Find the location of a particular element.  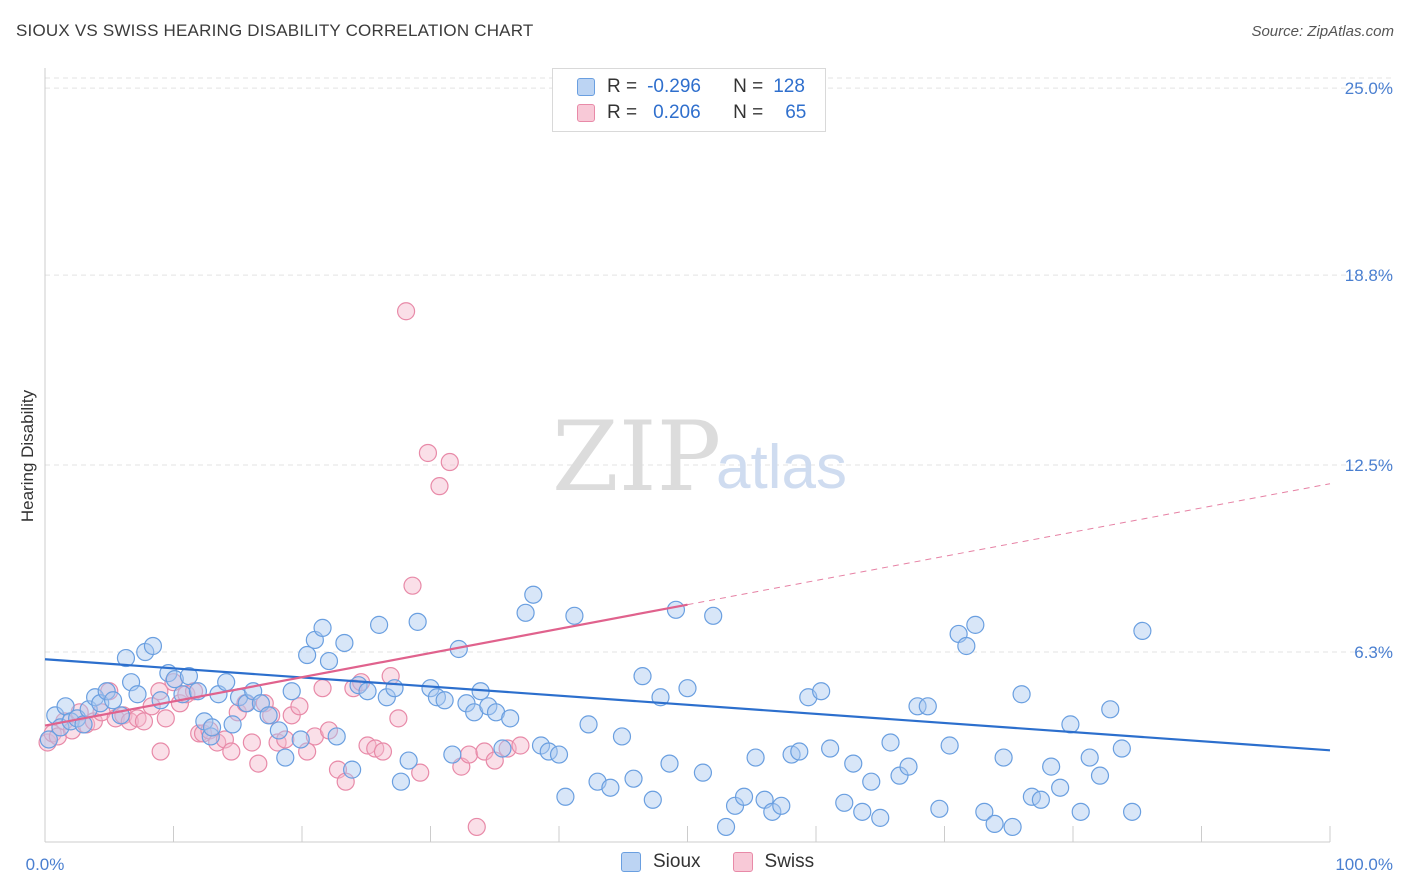

correlation-legend: R = -0.296 N = 128 R = 0.206 N = 65 is located at coordinates (689, 100).